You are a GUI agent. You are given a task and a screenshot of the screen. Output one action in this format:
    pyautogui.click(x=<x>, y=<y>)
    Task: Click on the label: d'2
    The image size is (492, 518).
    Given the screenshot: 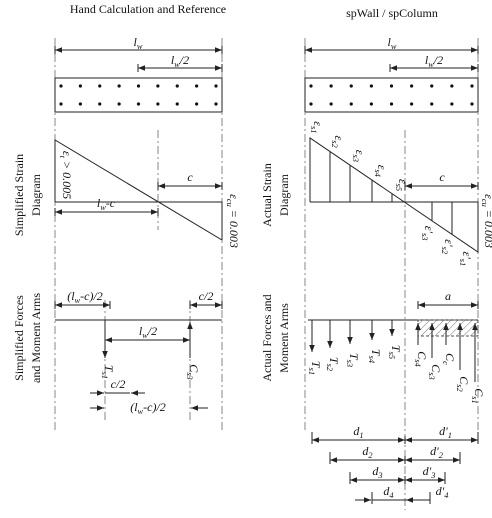 What is the action you would take?
    pyautogui.click(x=436, y=452)
    